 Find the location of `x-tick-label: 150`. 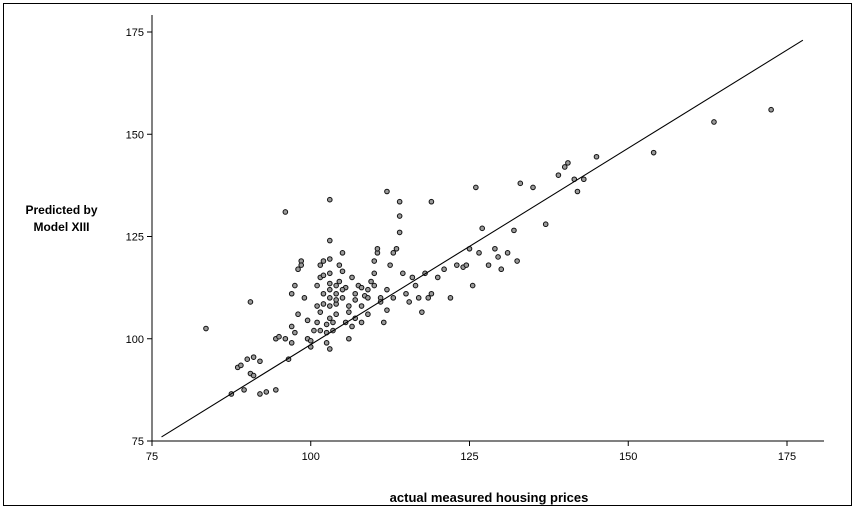

x-tick-label: 150 is located at coordinates (628, 457).